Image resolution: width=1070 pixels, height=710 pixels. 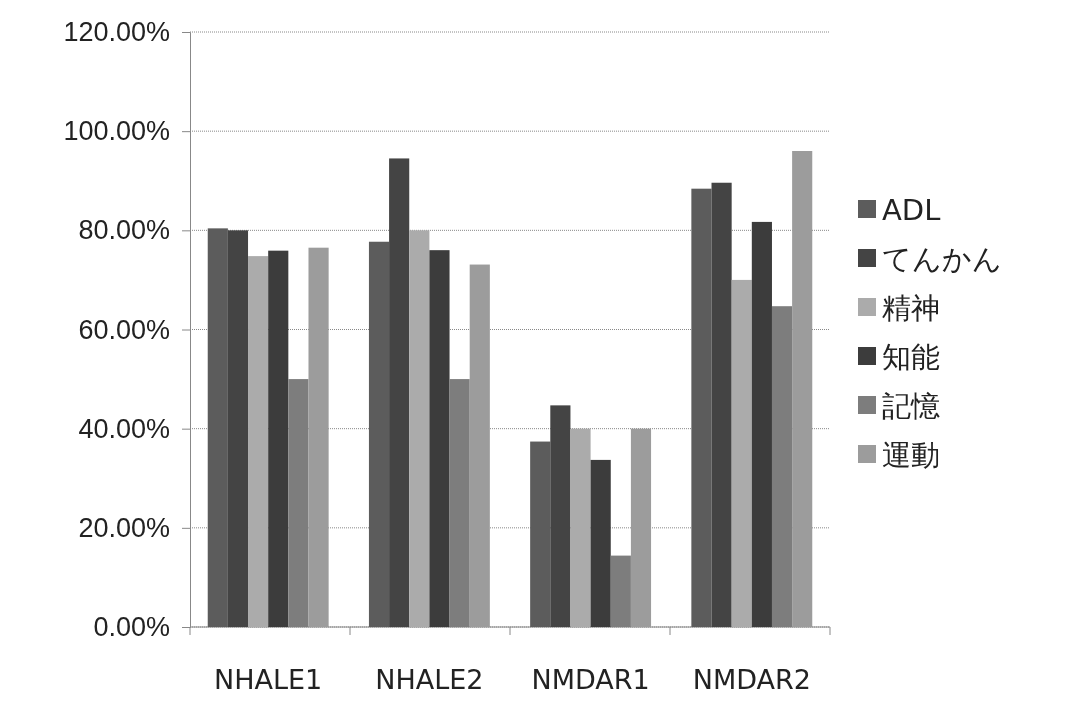 What do you see at coordinates (590, 679) in the screenshot?
I see `x-tick-label: NMDAR1` at bounding box center [590, 679].